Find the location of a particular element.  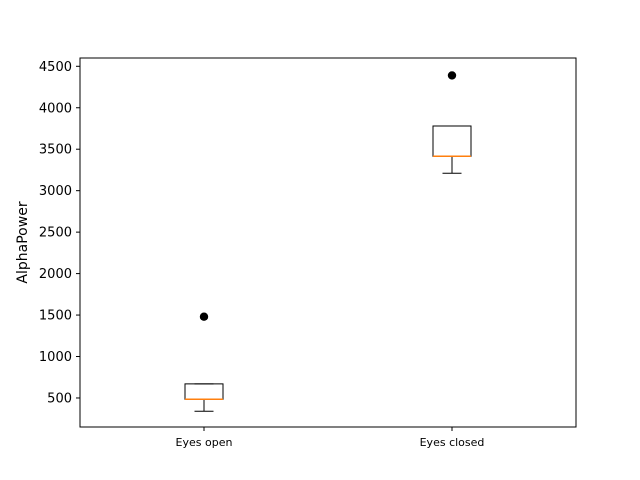

y-tick-label: 1500 is located at coordinates (55, 316).